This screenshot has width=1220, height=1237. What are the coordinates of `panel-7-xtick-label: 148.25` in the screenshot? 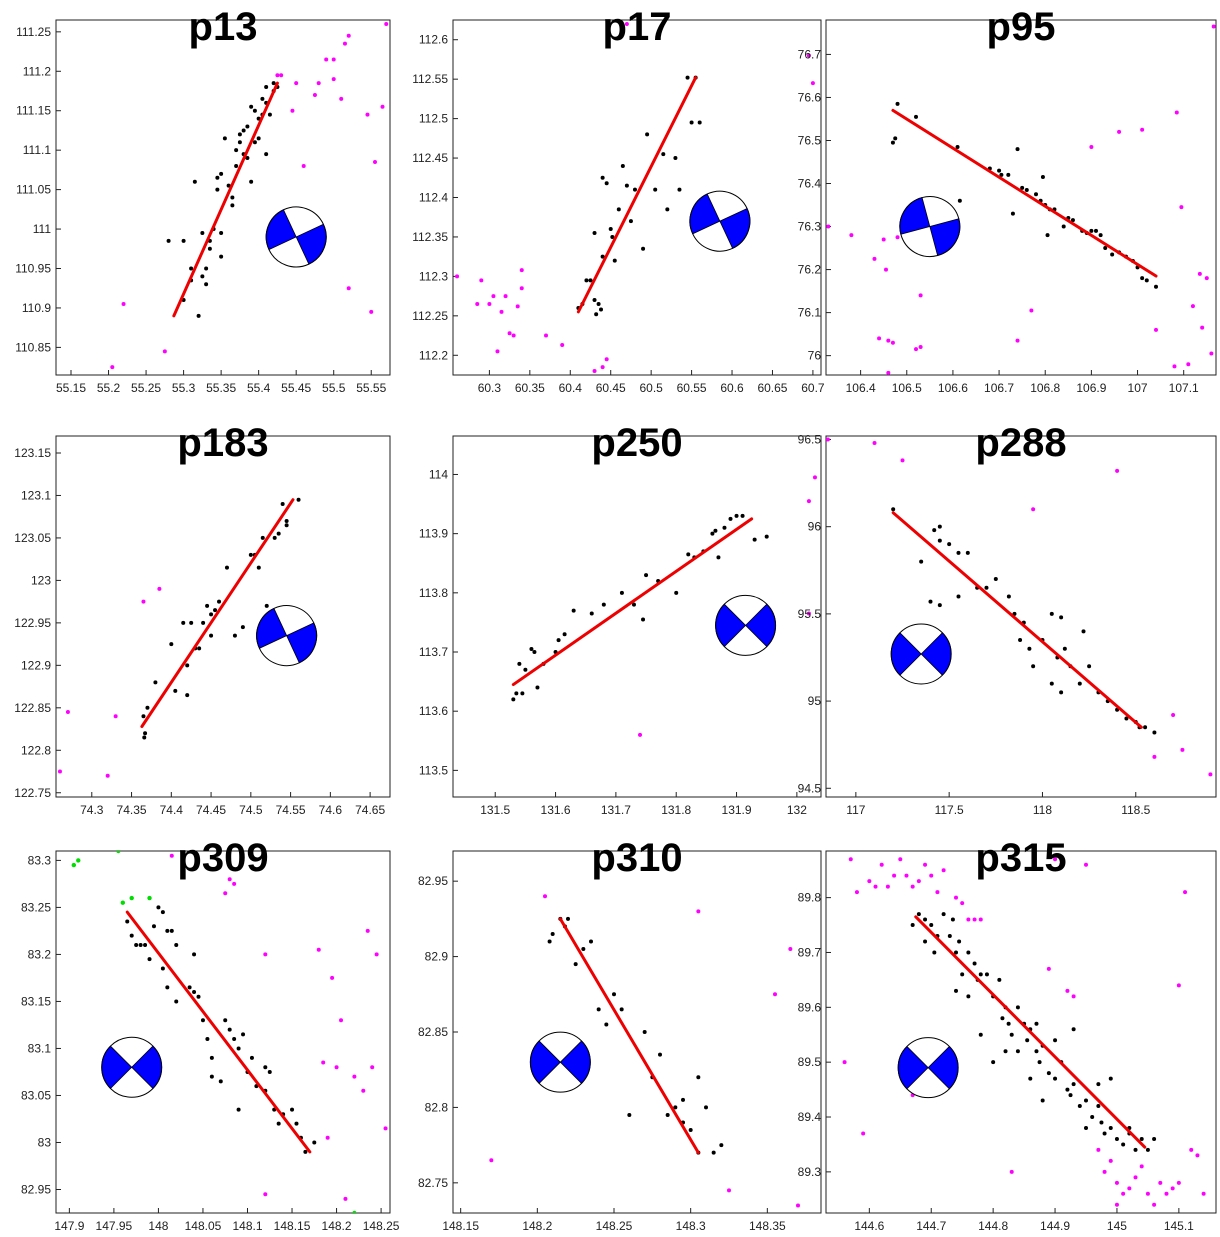 It's located at (614, 1226).